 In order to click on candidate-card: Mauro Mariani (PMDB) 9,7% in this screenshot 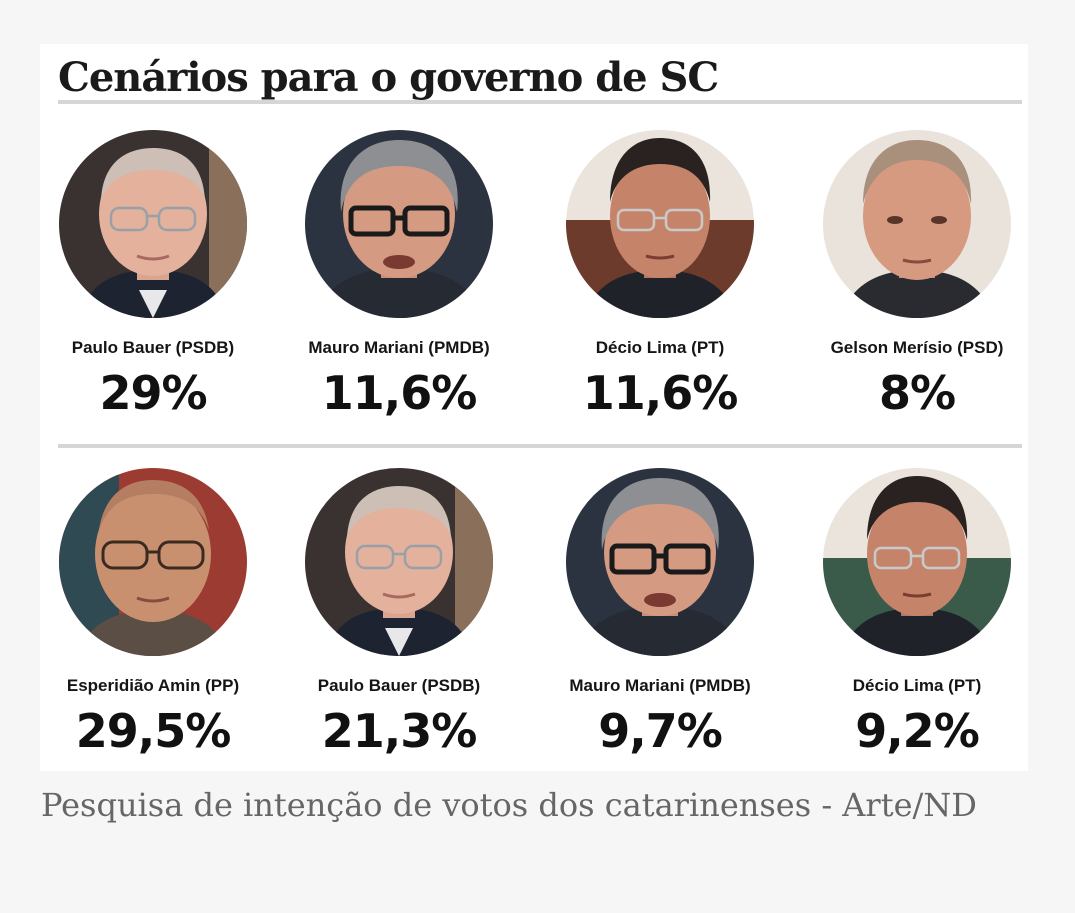, I will do `click(660, 624)`.